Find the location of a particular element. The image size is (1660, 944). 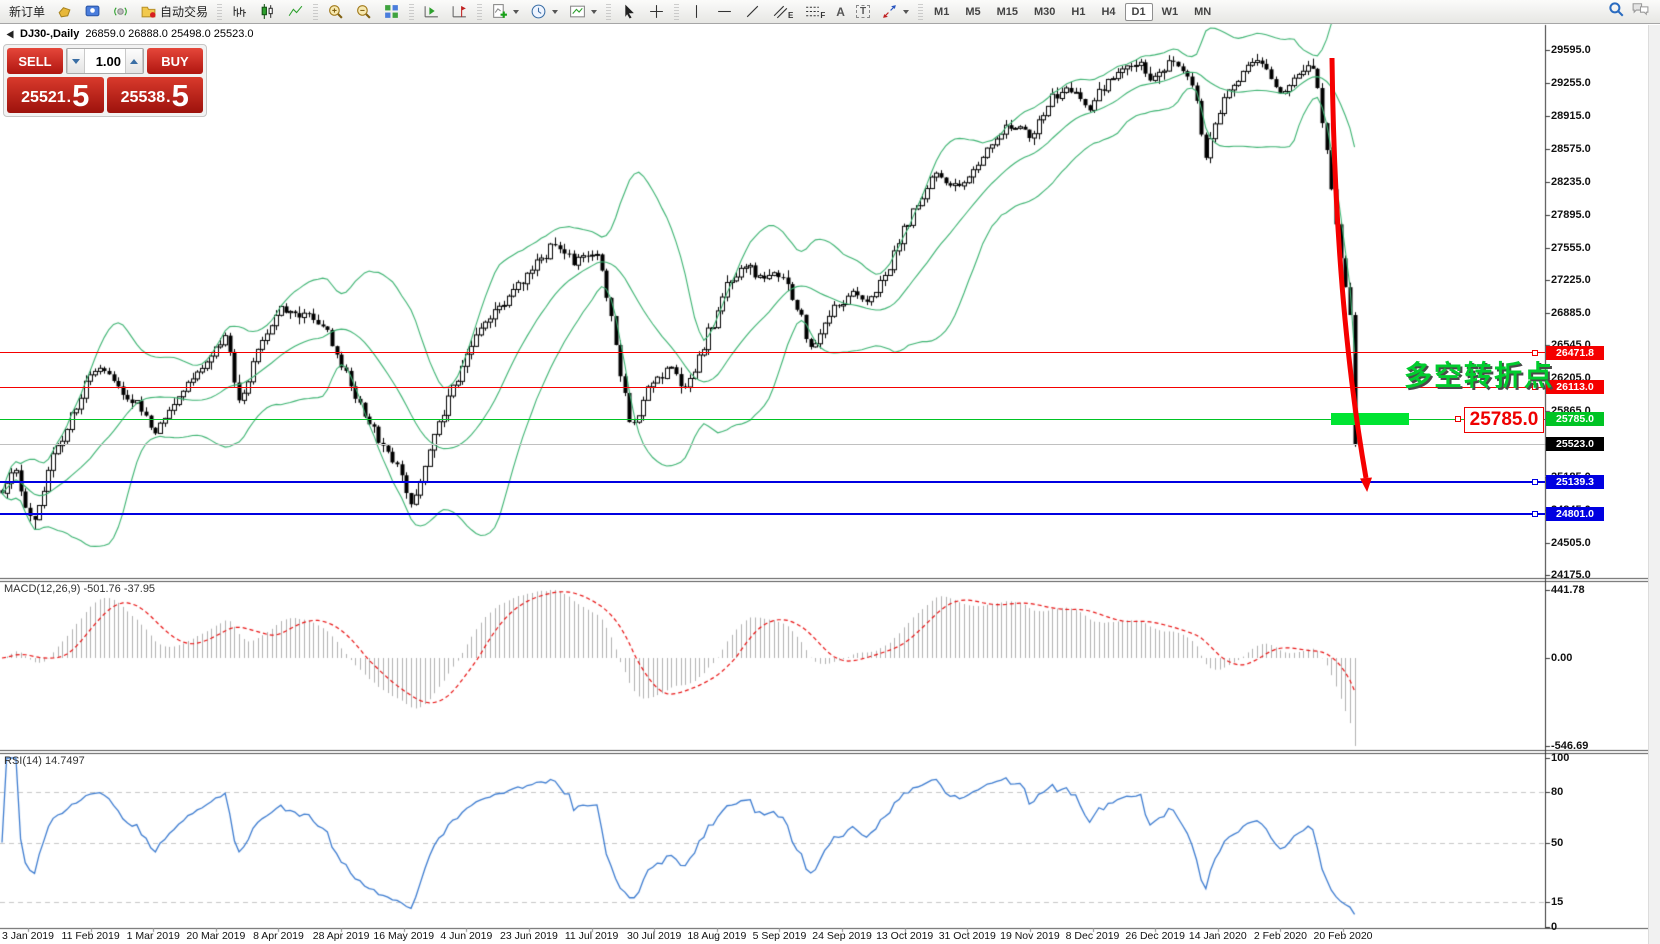

channel-tool-button: E is located at coordinates (782, 12).